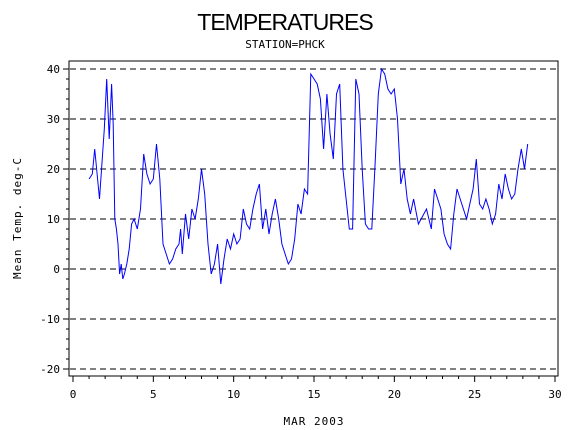 The height and width of the screenshot is (430, 570). What do you see at coordinates (233, 394) in the screenshot?
I see `x-tick-label: 10` at bounding box center [233, 394].